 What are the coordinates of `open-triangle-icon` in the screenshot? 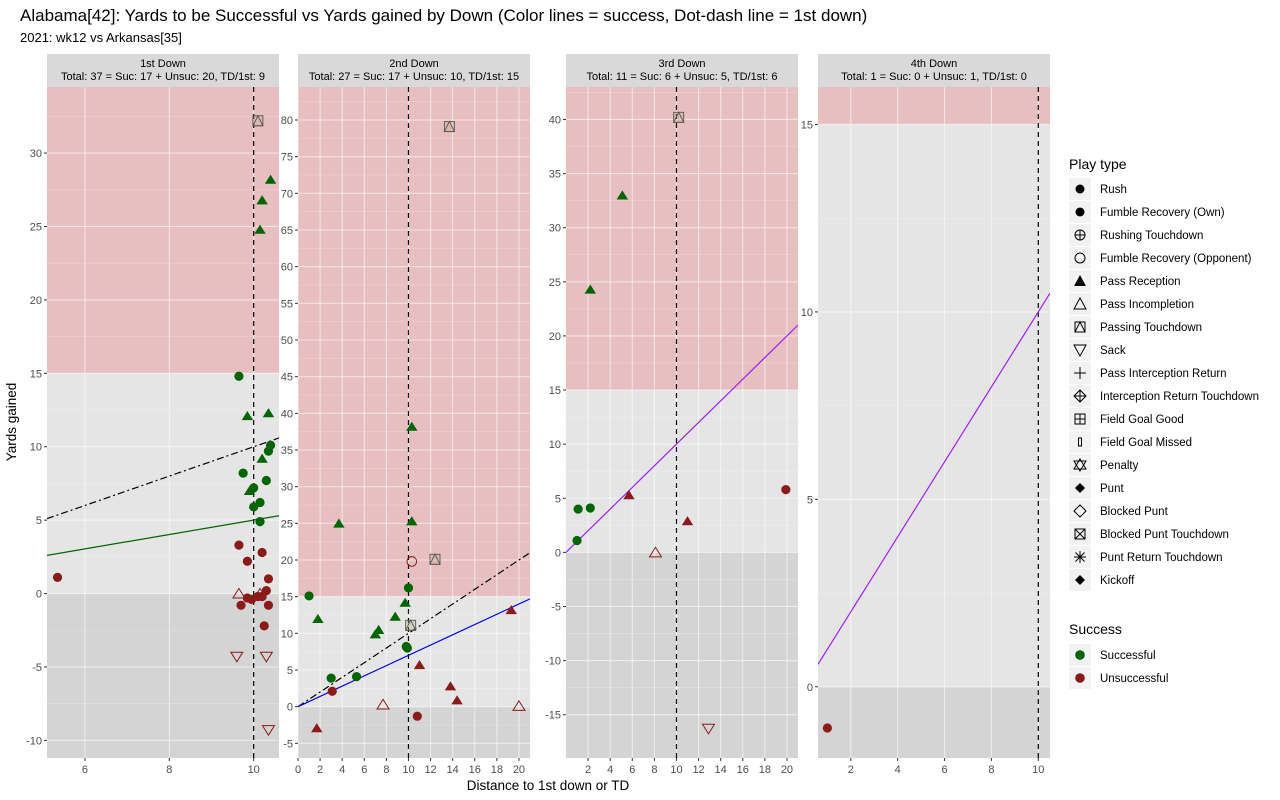 It's located at (1080, 303).